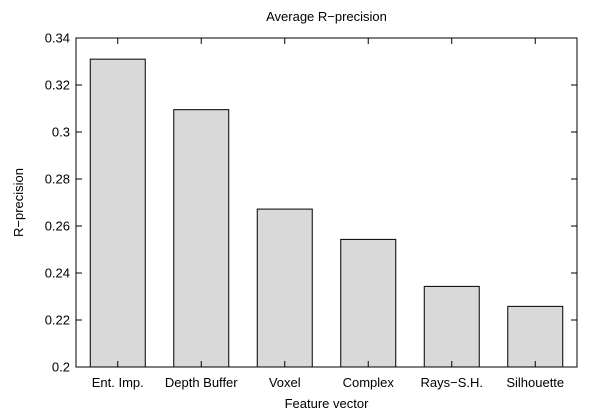 This screenshot has height=416, width=590. I want to click on x-tick-label: Voxel, so click(285, 382).